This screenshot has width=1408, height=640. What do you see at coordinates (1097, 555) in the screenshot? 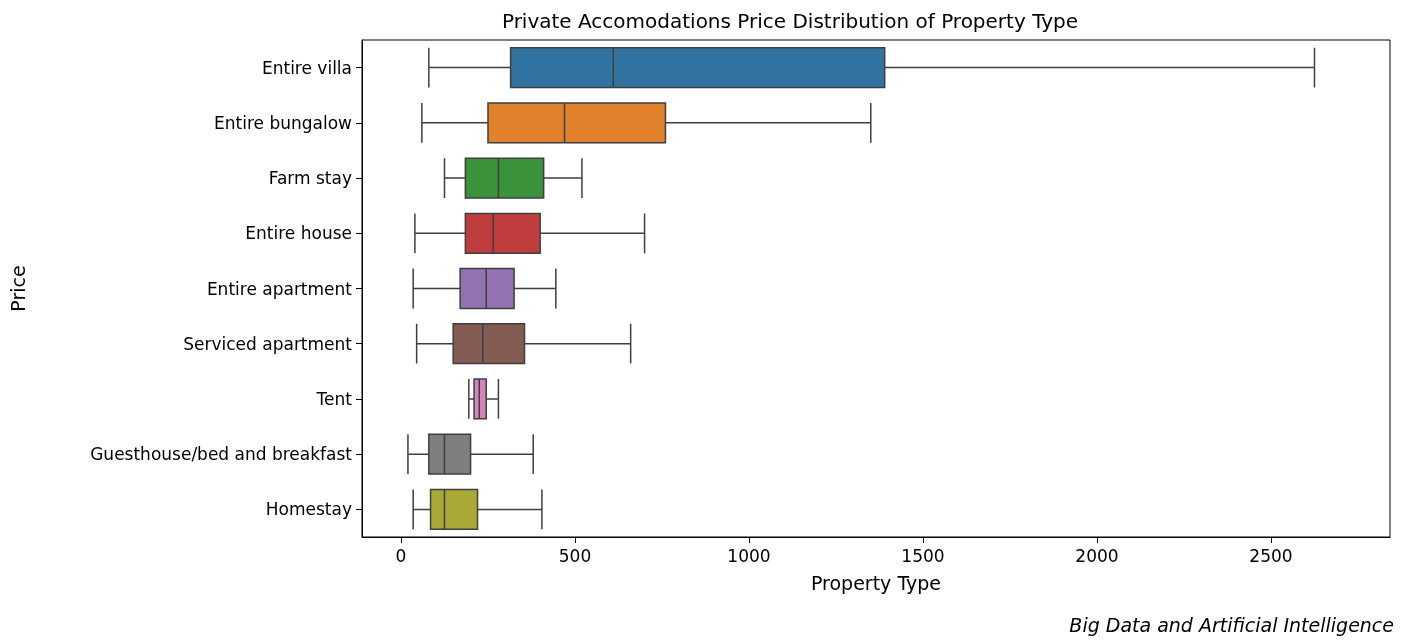
I see `x-tick-label: 2000` at bounding box center [1097, 555].